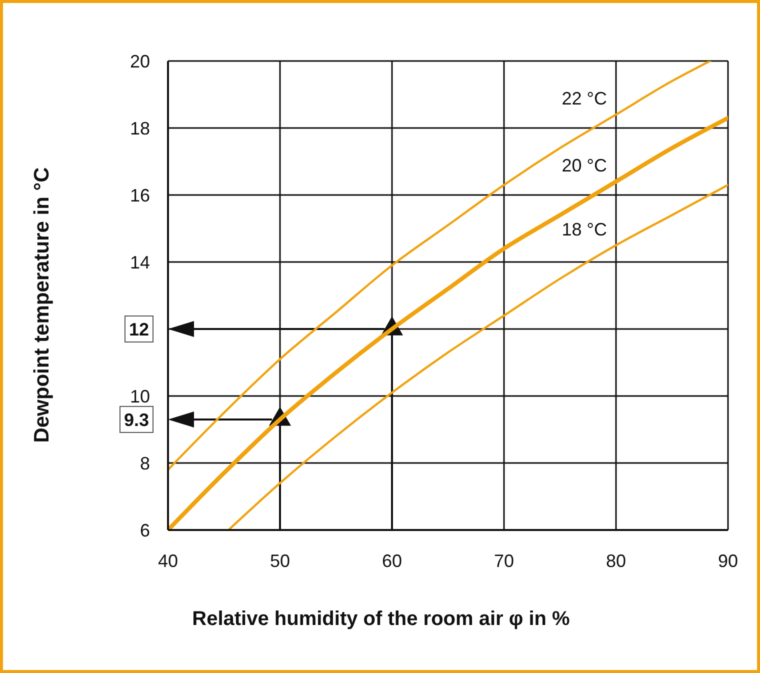 This screenshot has height=673, width=760. What do you see at coordinates (168, 560) in the screenshot?
I see `x-tick-label: 40` at bounding box center [168, 560].